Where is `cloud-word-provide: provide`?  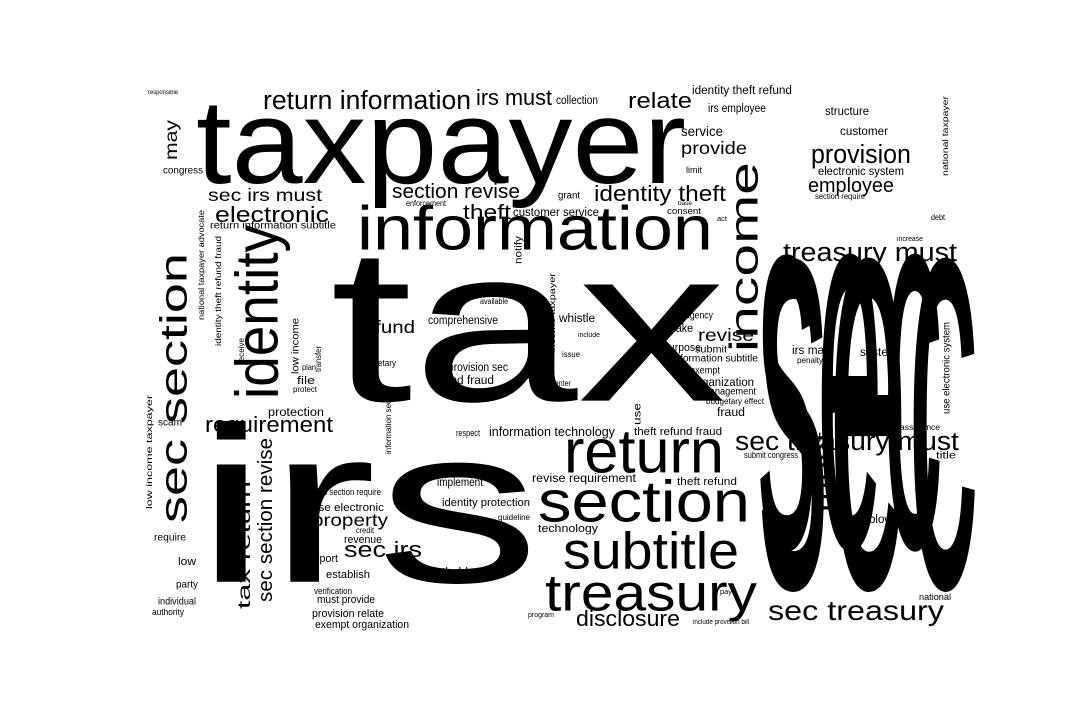
cloud-word-provide: provide is located at coordinates (714, 149).